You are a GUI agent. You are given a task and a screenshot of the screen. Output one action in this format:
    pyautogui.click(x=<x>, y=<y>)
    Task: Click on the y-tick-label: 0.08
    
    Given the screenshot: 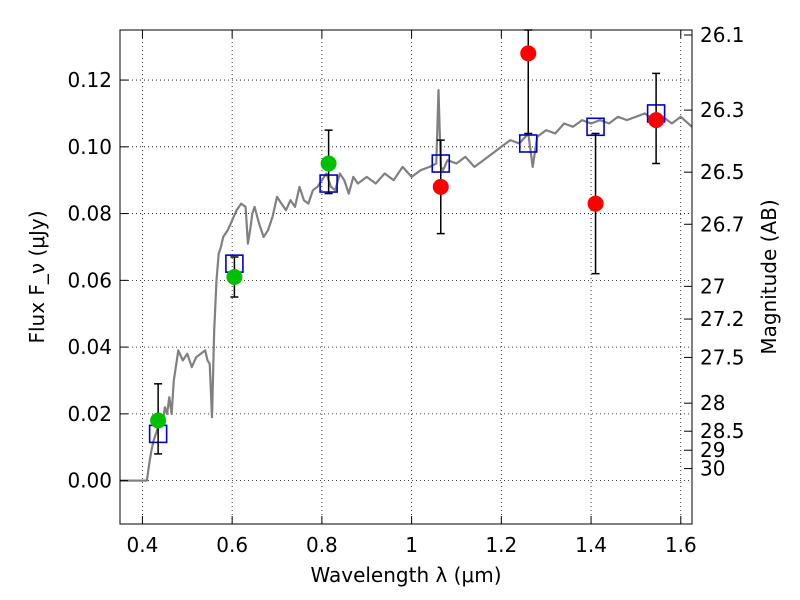 What is the action you would take?
    pyautogui.click(x=89, y=214)
    